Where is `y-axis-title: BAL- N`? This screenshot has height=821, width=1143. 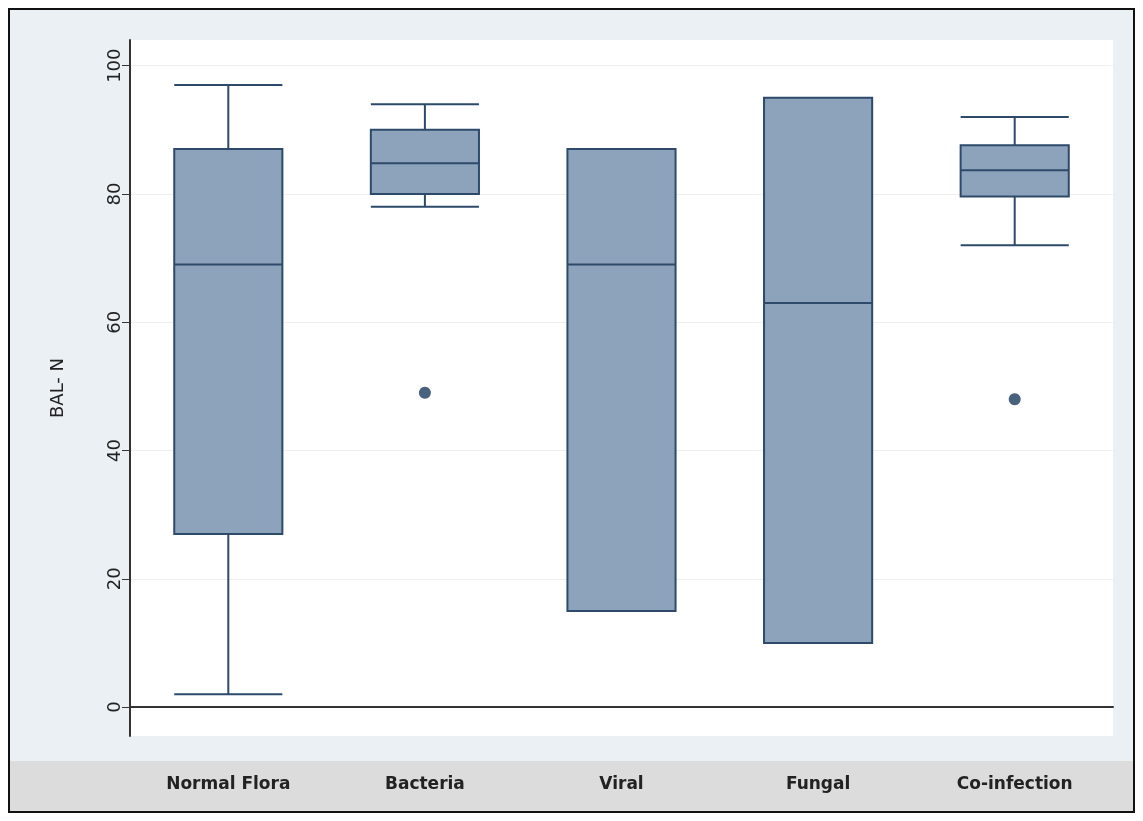 y-axis-title: BAL- N is located at coordinates (56, 388).